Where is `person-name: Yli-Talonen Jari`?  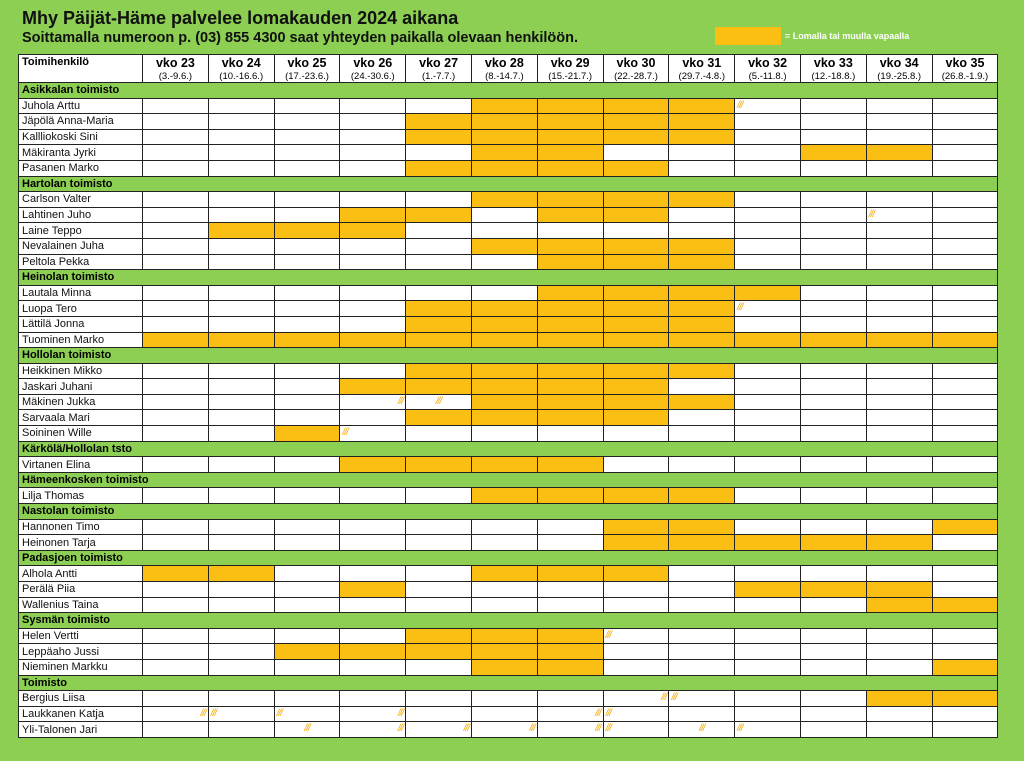 person-name: Yli-Talonen Jari is located at coordinates (80, 729).